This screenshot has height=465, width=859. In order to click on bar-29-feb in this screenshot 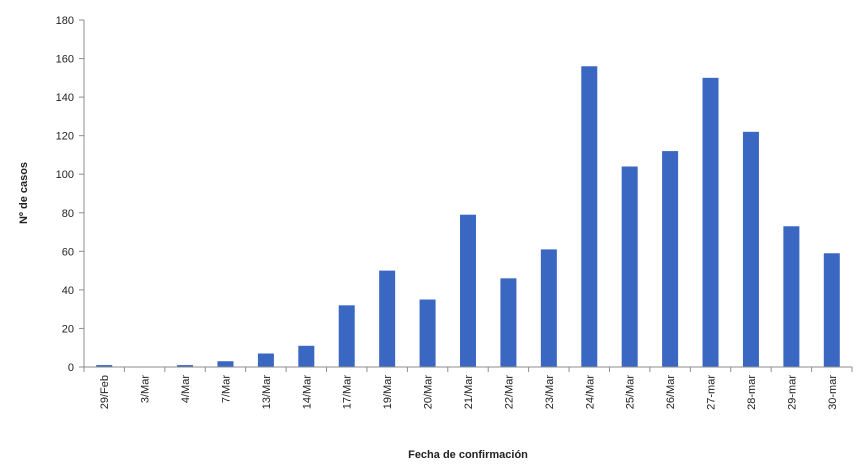, I will do `click(104, 366)`.